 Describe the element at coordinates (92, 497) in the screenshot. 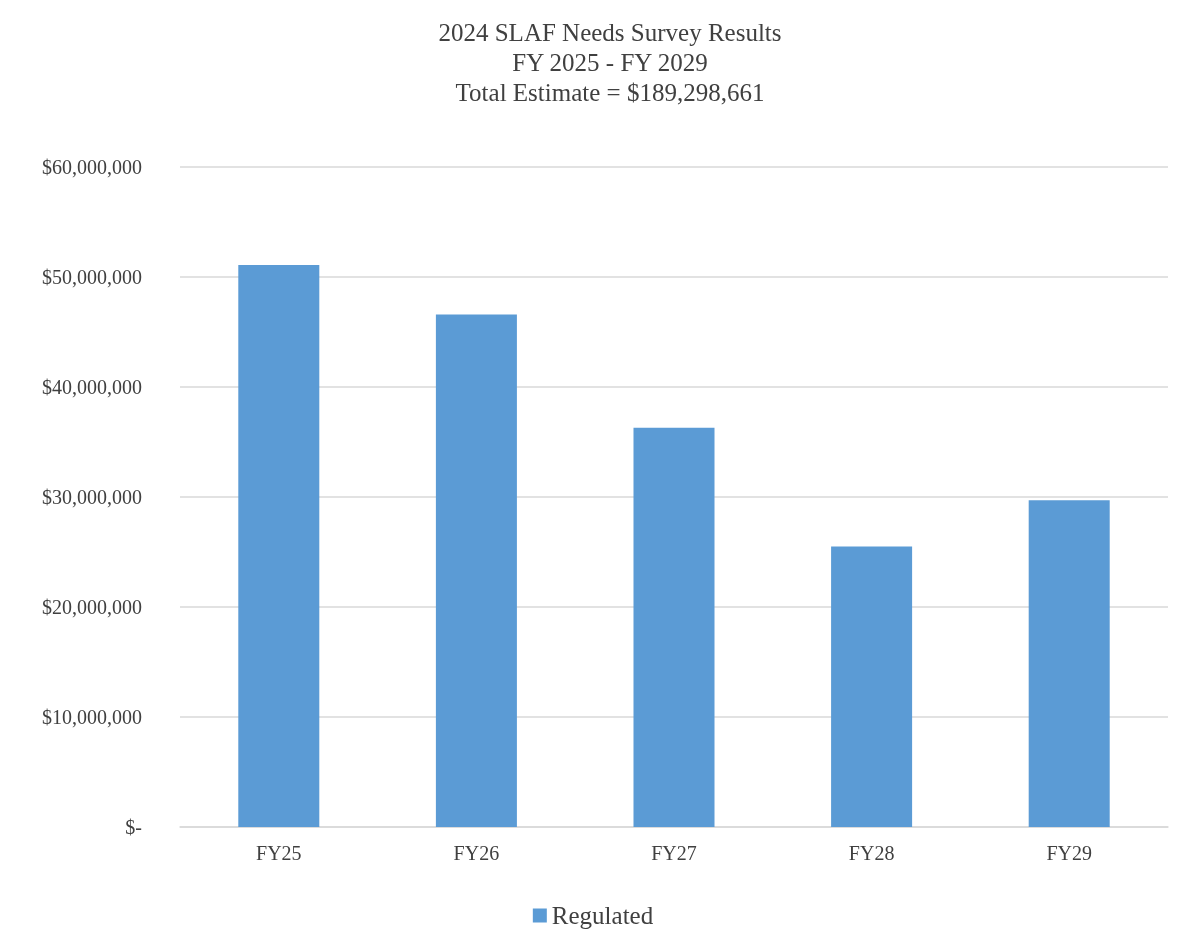

I see `y-tick-label: $30,000,000` at that location.